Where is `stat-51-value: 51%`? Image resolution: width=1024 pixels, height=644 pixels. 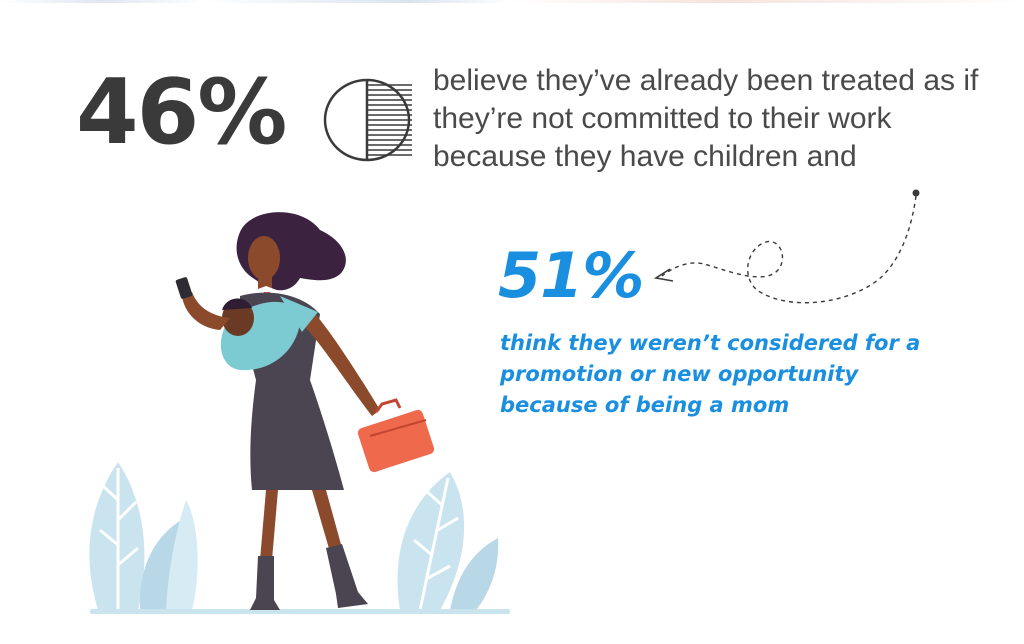
stat-51-value: 51% is located at coordinates (571, 275).